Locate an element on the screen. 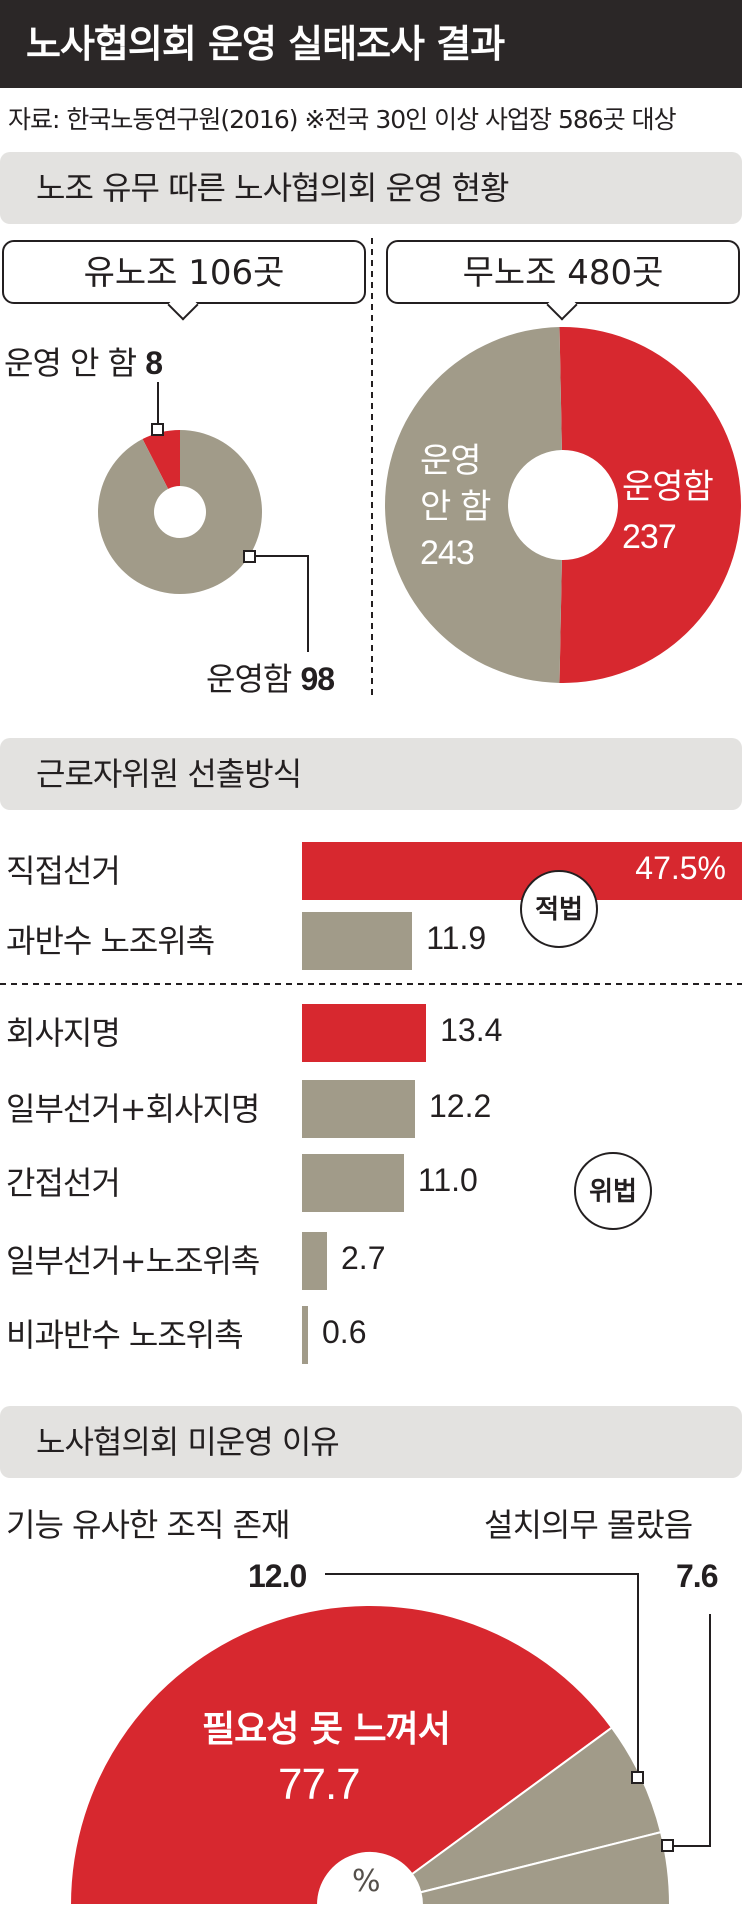 The image size is (742, 1908). reason-unaware-value: 7.6 is located at coordinates (697, 1576).